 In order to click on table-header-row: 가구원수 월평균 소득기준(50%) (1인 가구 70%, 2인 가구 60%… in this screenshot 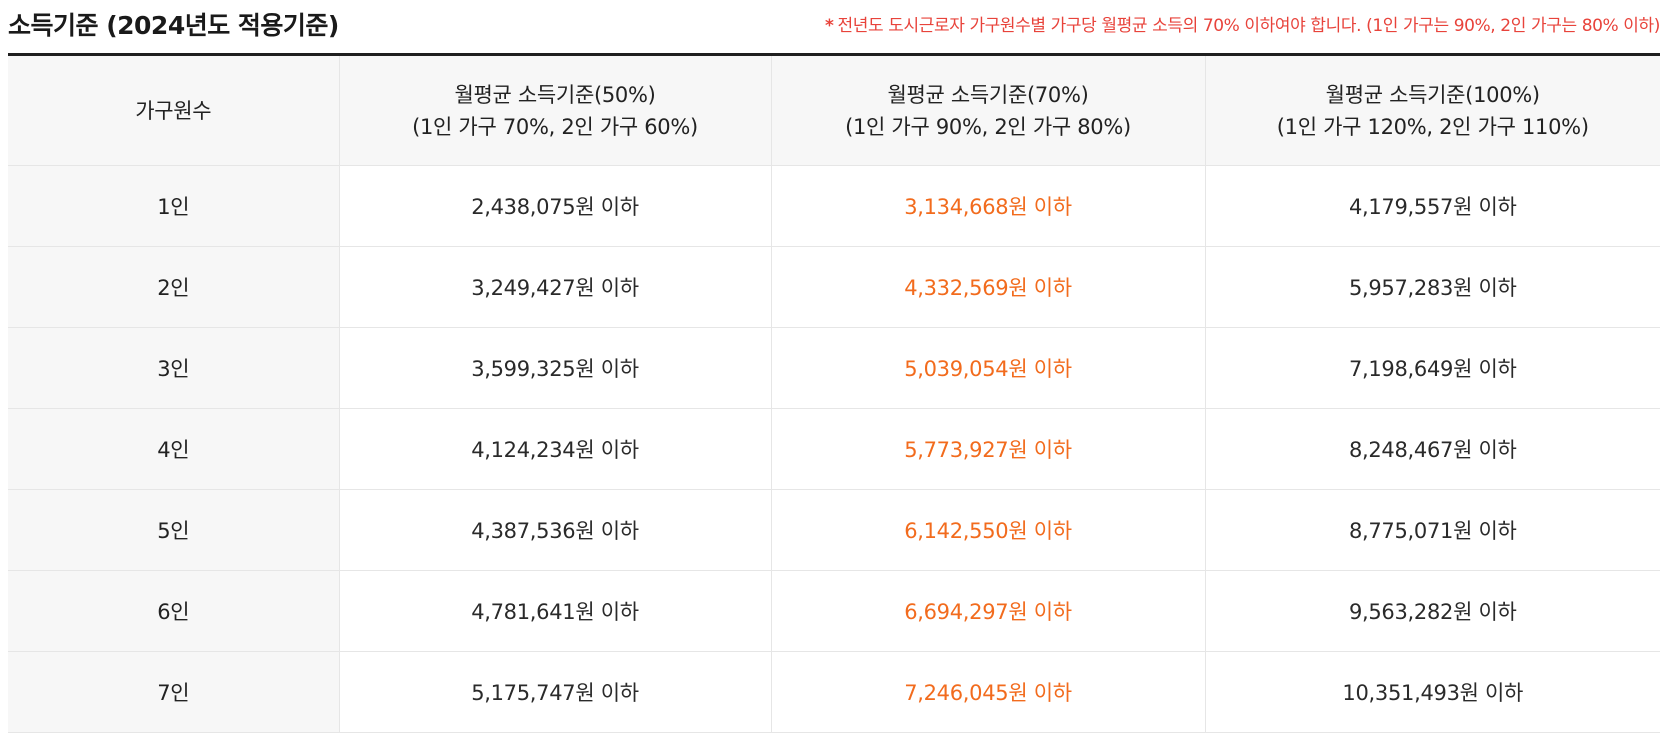, I will do `click(834, 111)`.